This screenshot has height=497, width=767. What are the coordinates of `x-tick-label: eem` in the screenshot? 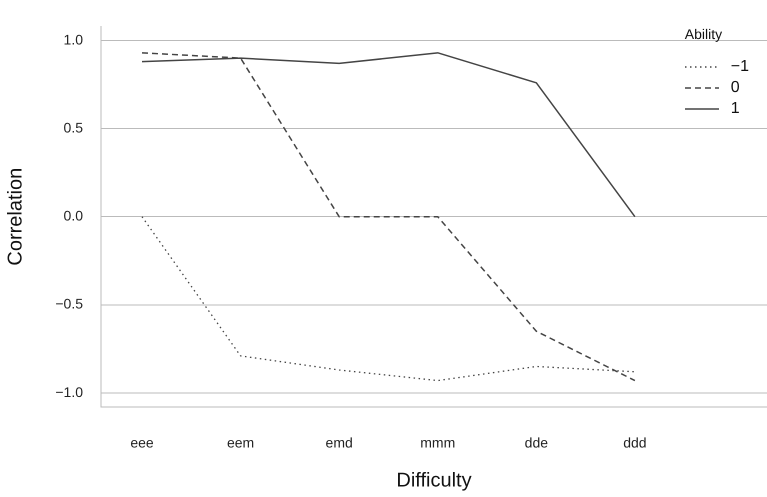 It's located at (240, 442).